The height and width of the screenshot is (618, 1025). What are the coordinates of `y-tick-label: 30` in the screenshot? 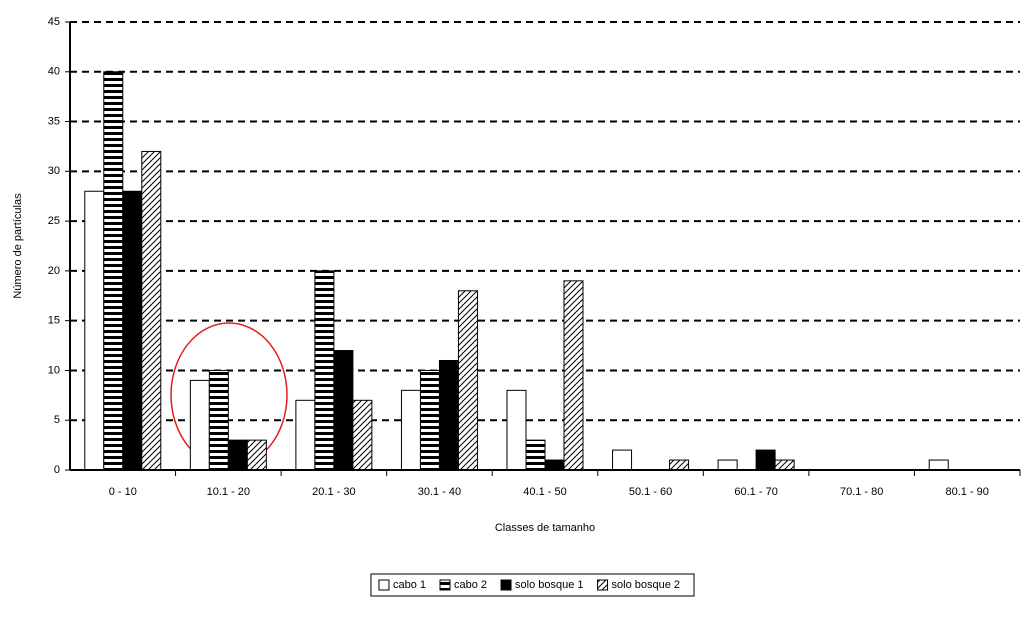 It's located at (54, 171).